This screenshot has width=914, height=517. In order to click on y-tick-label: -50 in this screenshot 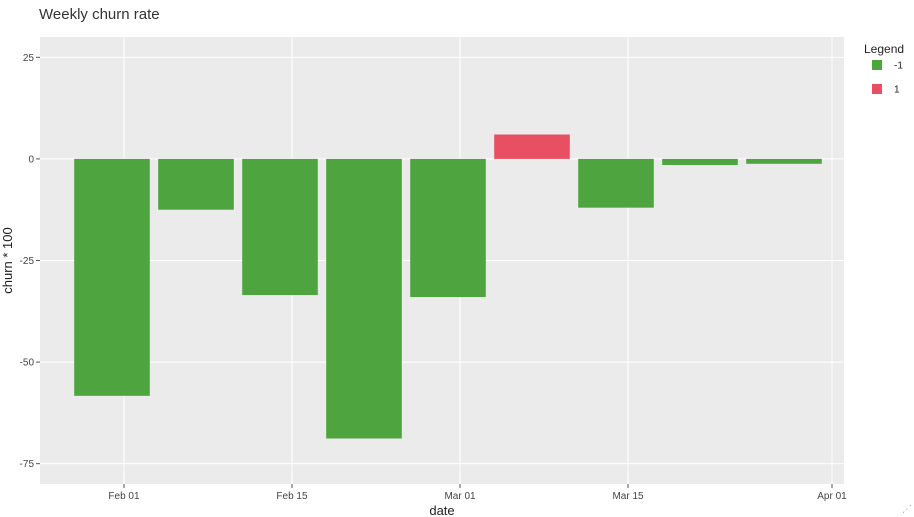, I will do `click(27, 363)`.